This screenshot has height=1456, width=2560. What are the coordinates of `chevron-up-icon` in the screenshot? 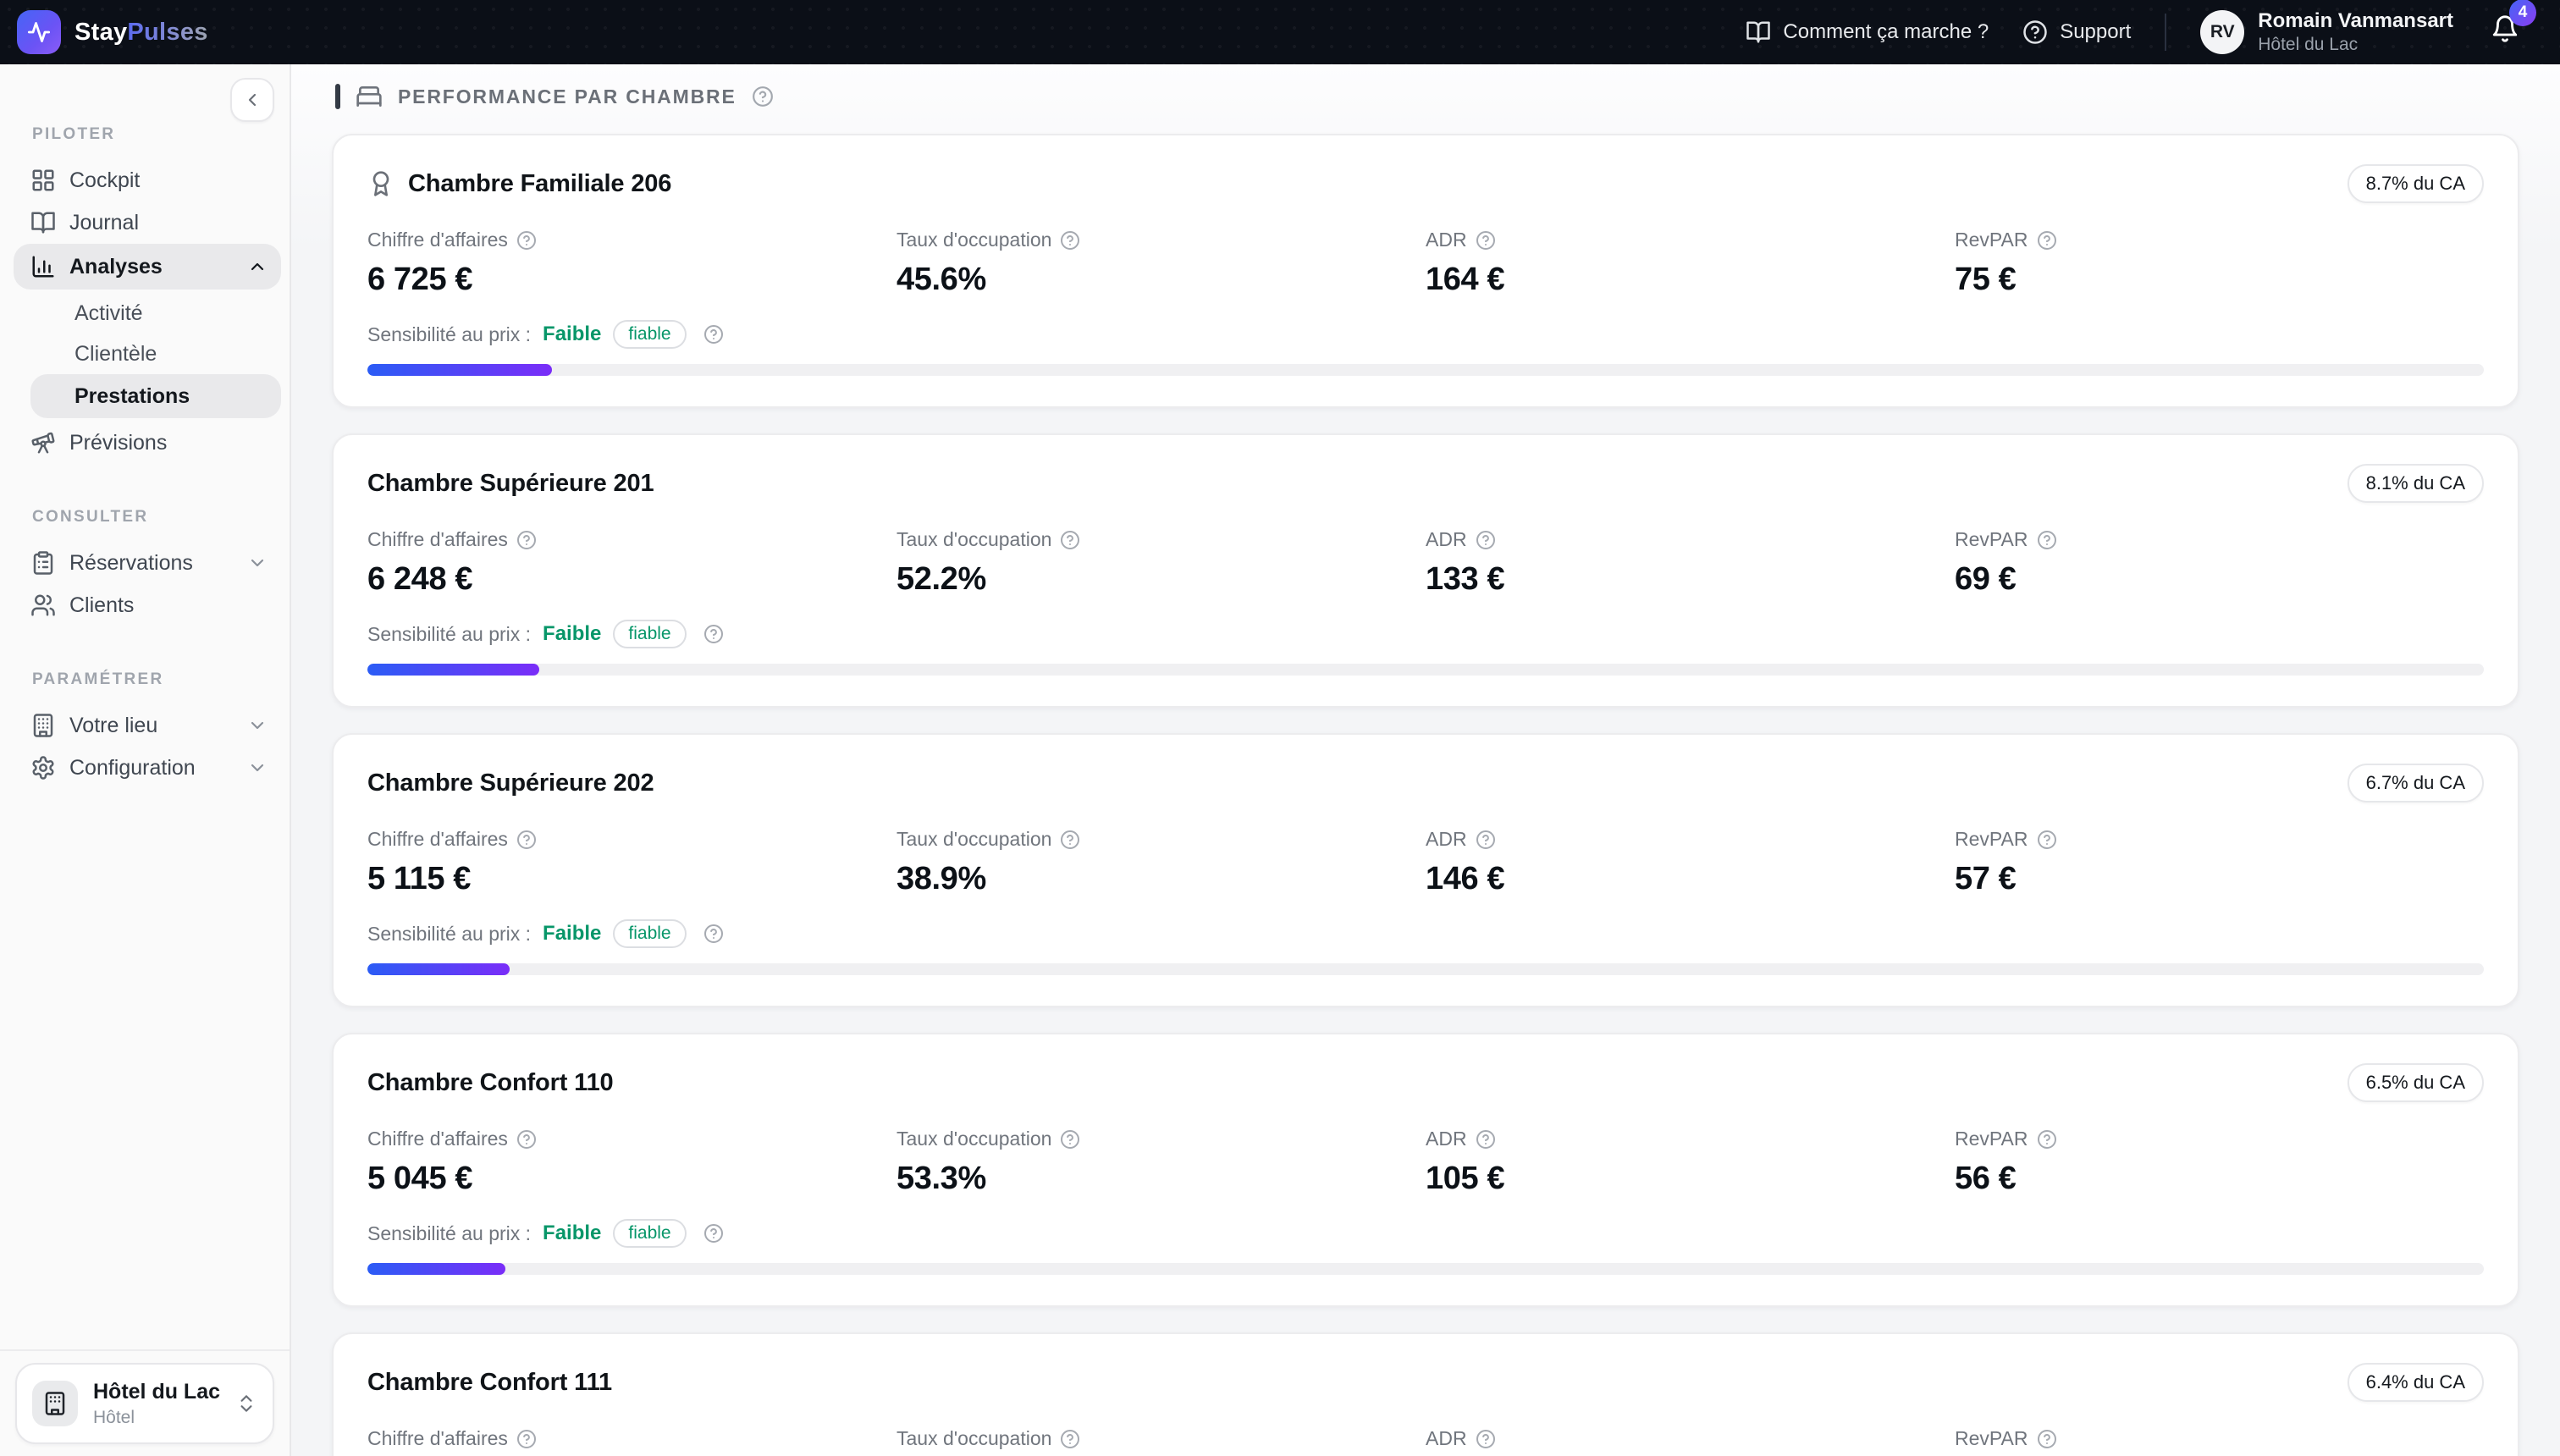 It's located at (257, 266).